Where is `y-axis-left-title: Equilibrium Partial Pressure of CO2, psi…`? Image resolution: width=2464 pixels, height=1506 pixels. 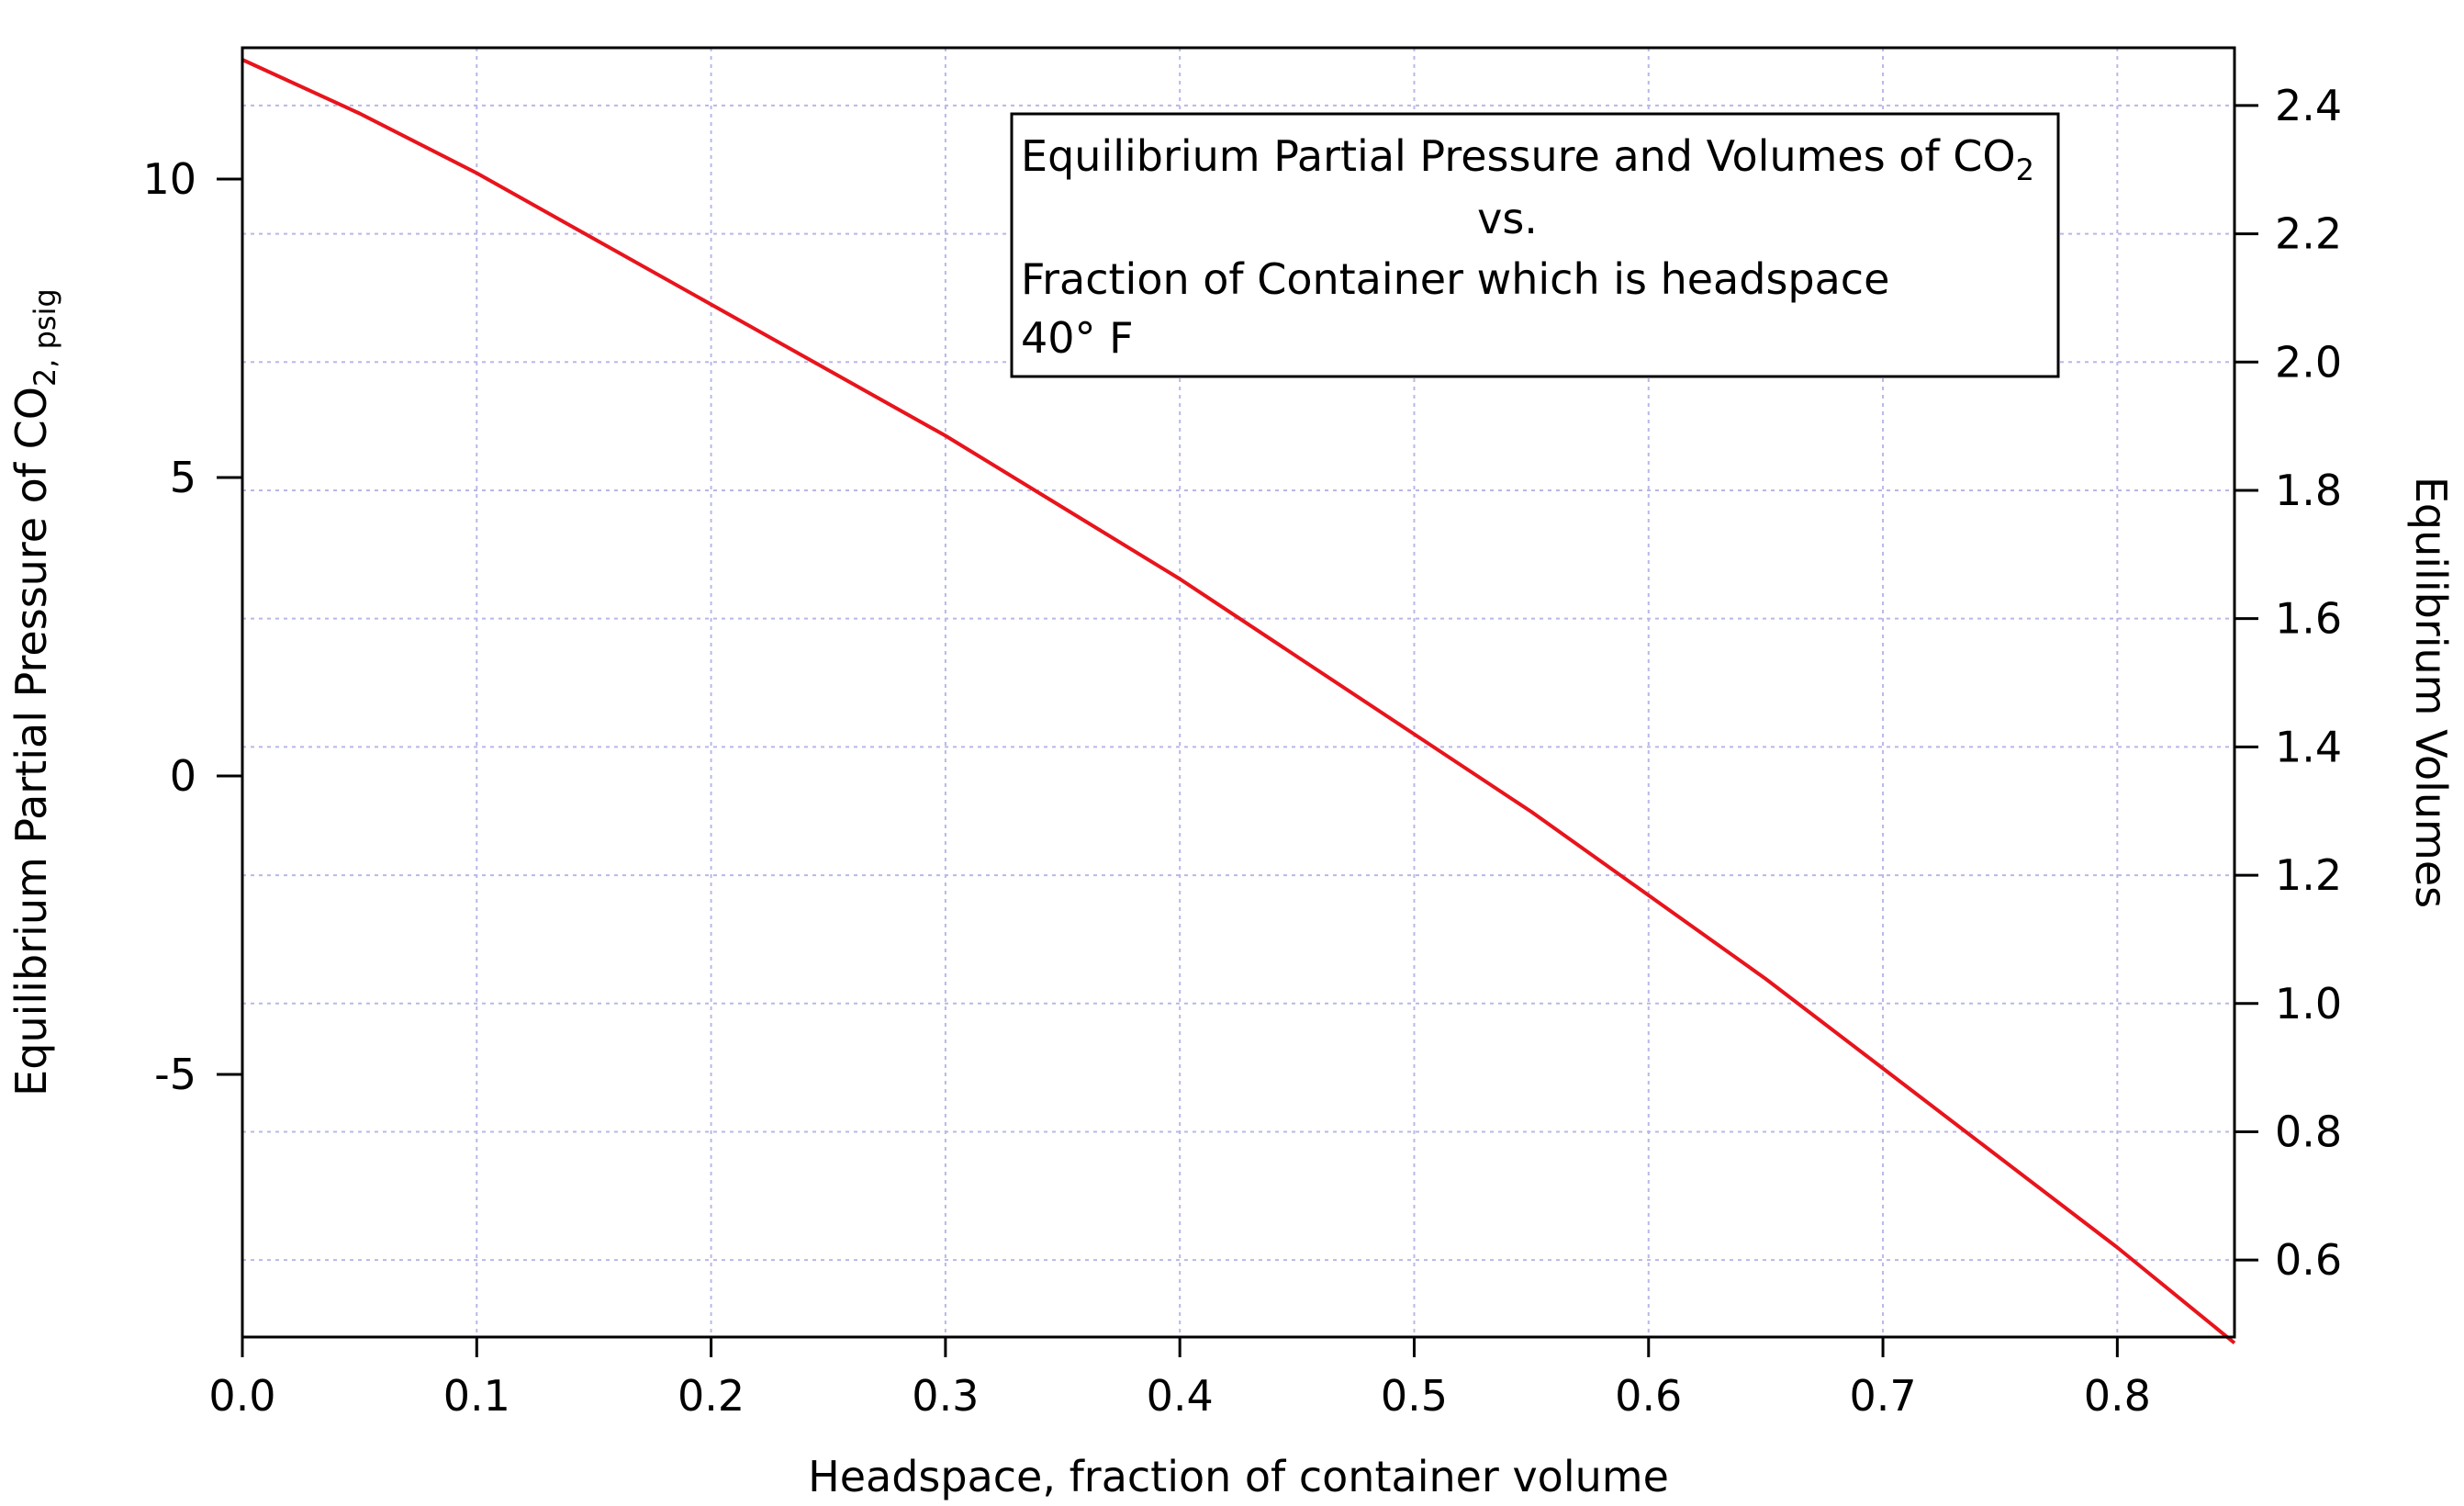 y-axis-left-title: Equilibrium Partial Pressure of CO2, psi… is located at coordinates (34, 692).